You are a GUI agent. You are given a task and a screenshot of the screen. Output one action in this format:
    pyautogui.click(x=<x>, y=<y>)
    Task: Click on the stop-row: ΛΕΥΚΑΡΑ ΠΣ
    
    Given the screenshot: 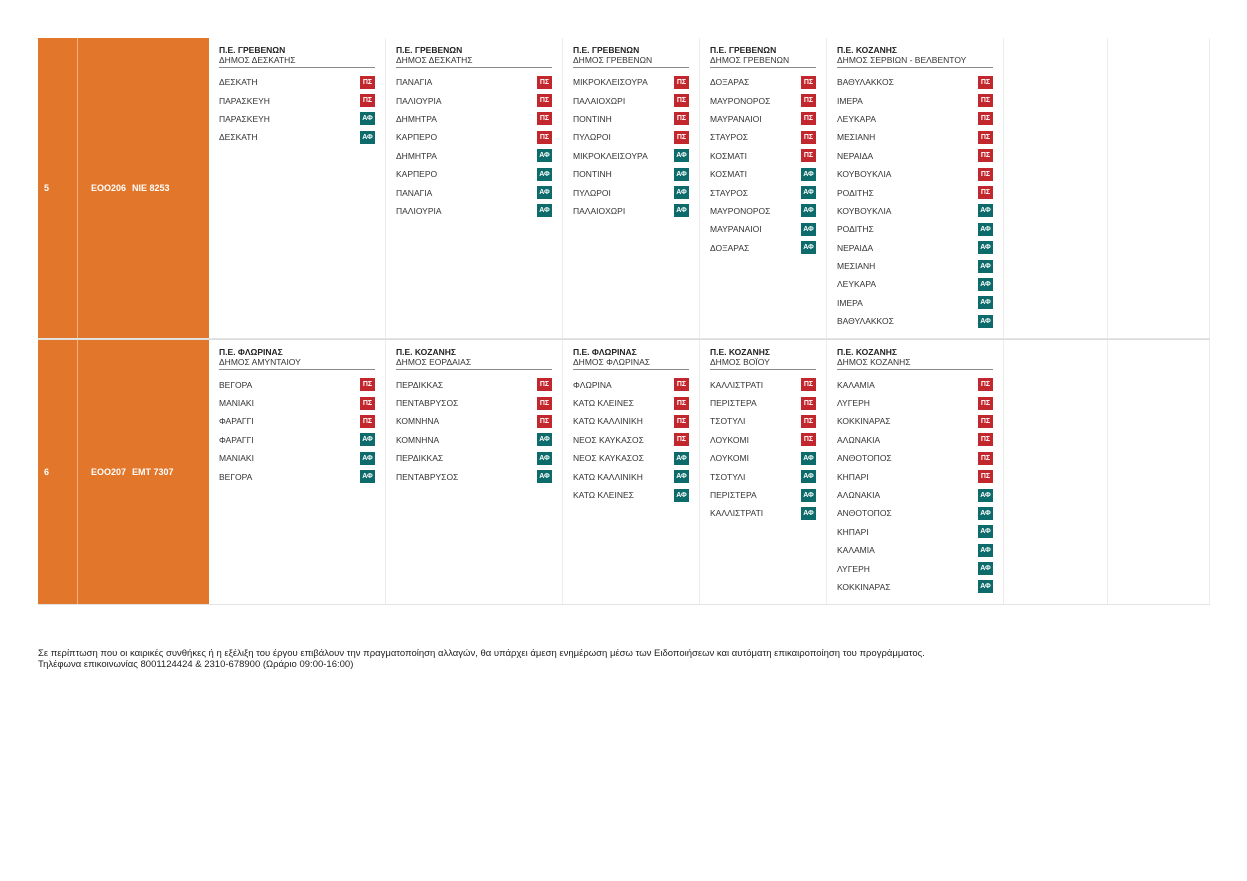 What is the action you would take?
    pyautogui.click(x=915, y=119)
    